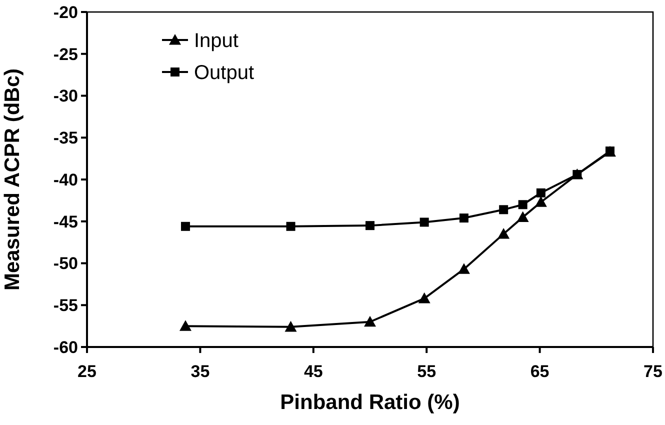 The image size is (665, 425). I want to click on x-tick-label: 35, so click(200, 371).